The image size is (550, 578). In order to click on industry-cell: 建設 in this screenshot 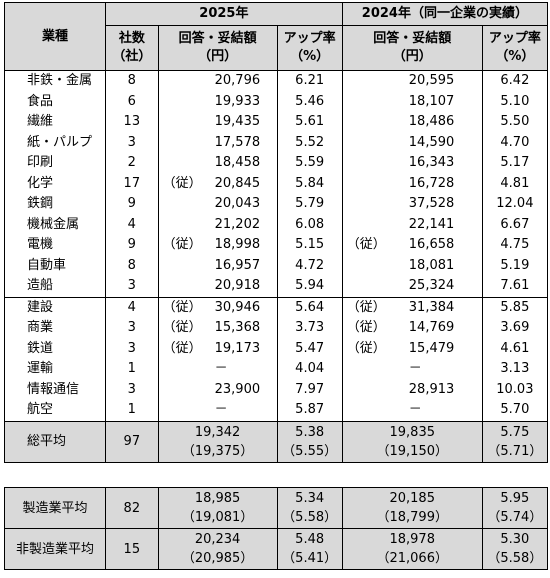, I will do `click(55, 307)`.